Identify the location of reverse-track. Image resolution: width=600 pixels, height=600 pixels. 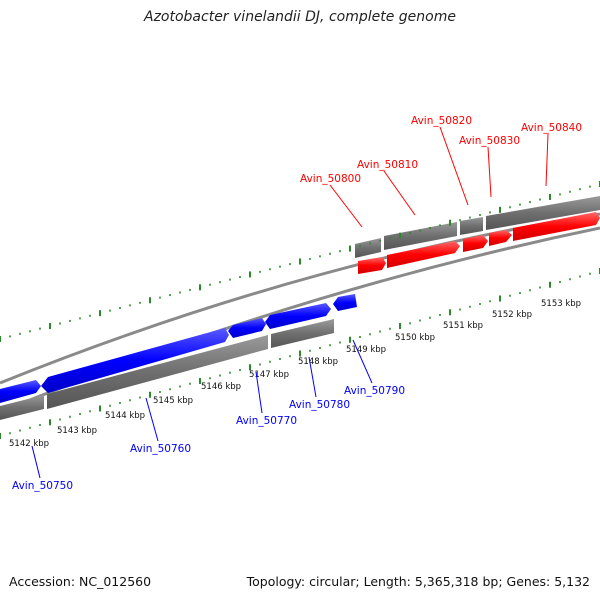
(178, 357).